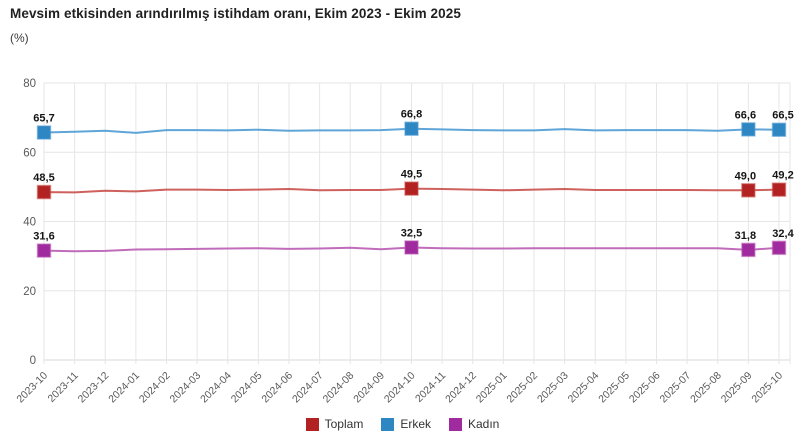 This screenshot has width=805, height=444. Describe the element at coordinates (369, 388) in the screenshot. I see `x-axis-tick-label: 2024-09` at that location.